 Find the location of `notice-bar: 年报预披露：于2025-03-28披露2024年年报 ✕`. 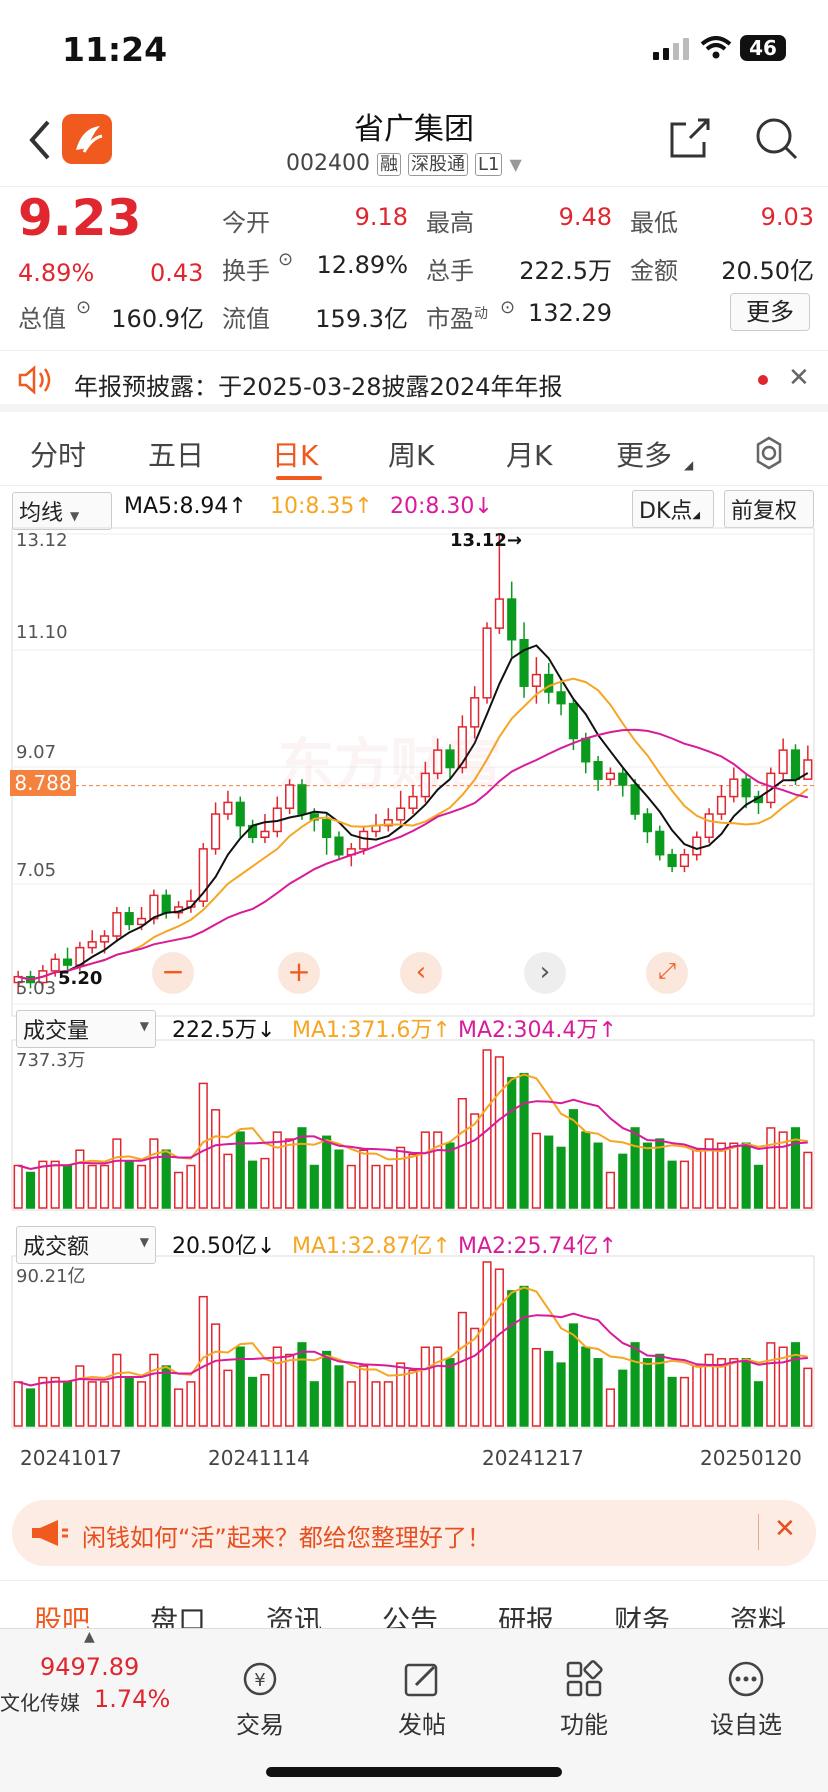

notice-bar: 年报预披露：于2025-03-28披露2024年年报 ✕ is located at coordinates (414, 381).